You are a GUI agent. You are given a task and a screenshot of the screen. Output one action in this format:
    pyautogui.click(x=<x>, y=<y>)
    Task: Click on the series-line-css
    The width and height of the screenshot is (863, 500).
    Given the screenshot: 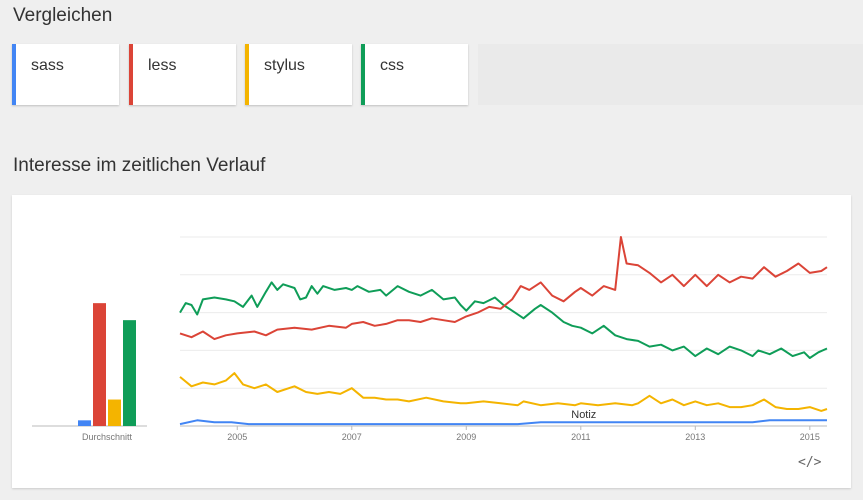 What is the action you would take?
    pyautogui.click(x=503, y=320)
    